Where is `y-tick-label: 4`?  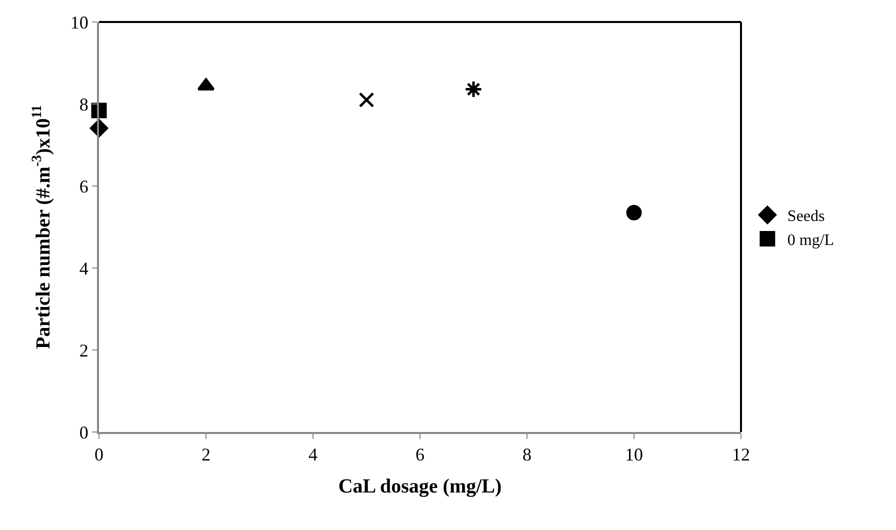 y-tick-label: 4 is located at coordinates (83, 268).